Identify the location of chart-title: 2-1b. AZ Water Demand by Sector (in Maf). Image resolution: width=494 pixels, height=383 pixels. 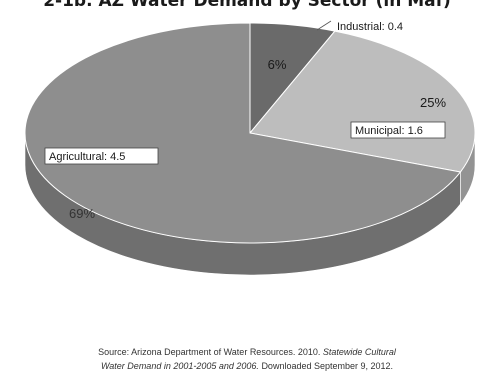
(247, 5).